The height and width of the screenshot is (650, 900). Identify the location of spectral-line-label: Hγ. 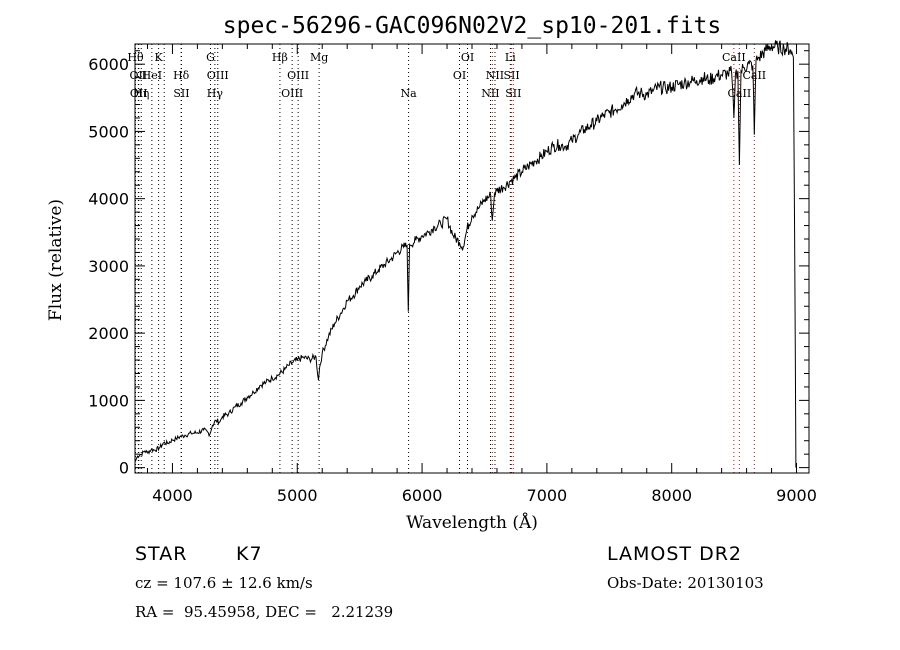
(215, 93).